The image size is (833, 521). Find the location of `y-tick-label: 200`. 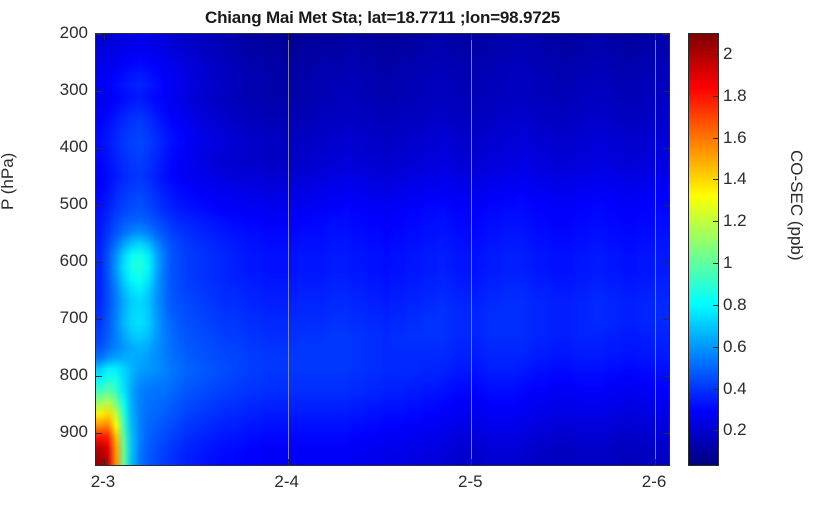

y-tick-label: 200 is located at coordinates (73, 32).